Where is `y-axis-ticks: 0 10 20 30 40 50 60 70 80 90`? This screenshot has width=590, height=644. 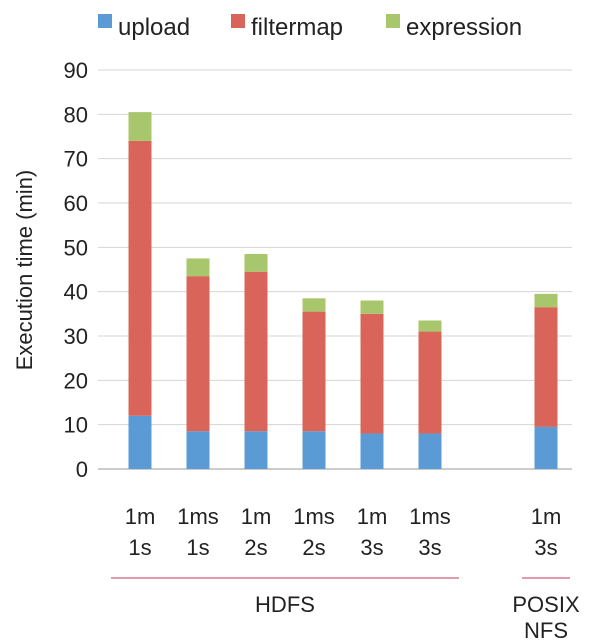 y-axis-ticks: 0 10 20 30 40 50 60 70 80 90 is located at coordinates (76, 270).